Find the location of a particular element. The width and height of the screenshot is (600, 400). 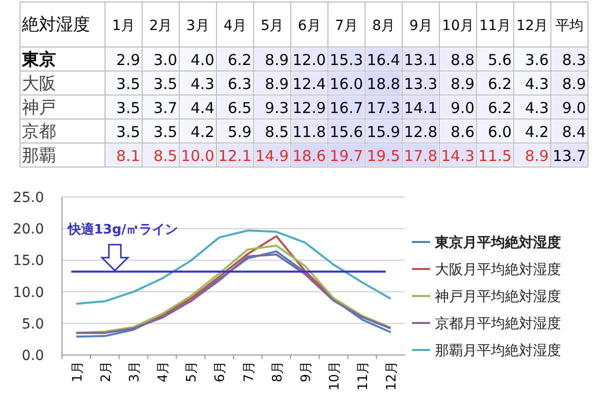

data-label: 12.4 is located at coordinates (309, 84).